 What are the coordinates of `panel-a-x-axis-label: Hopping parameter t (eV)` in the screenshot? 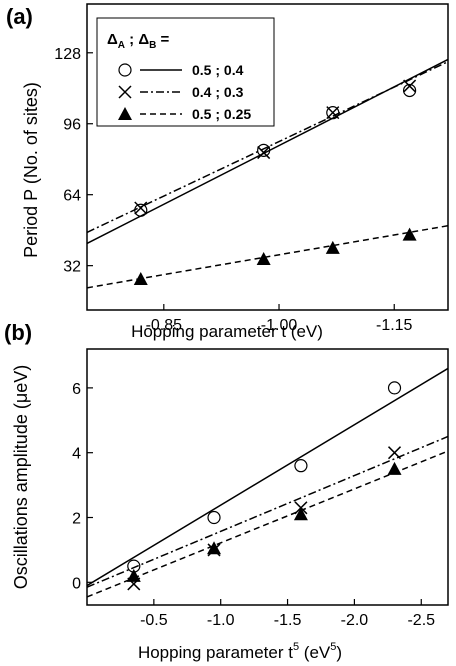 It's located at (227, 331).